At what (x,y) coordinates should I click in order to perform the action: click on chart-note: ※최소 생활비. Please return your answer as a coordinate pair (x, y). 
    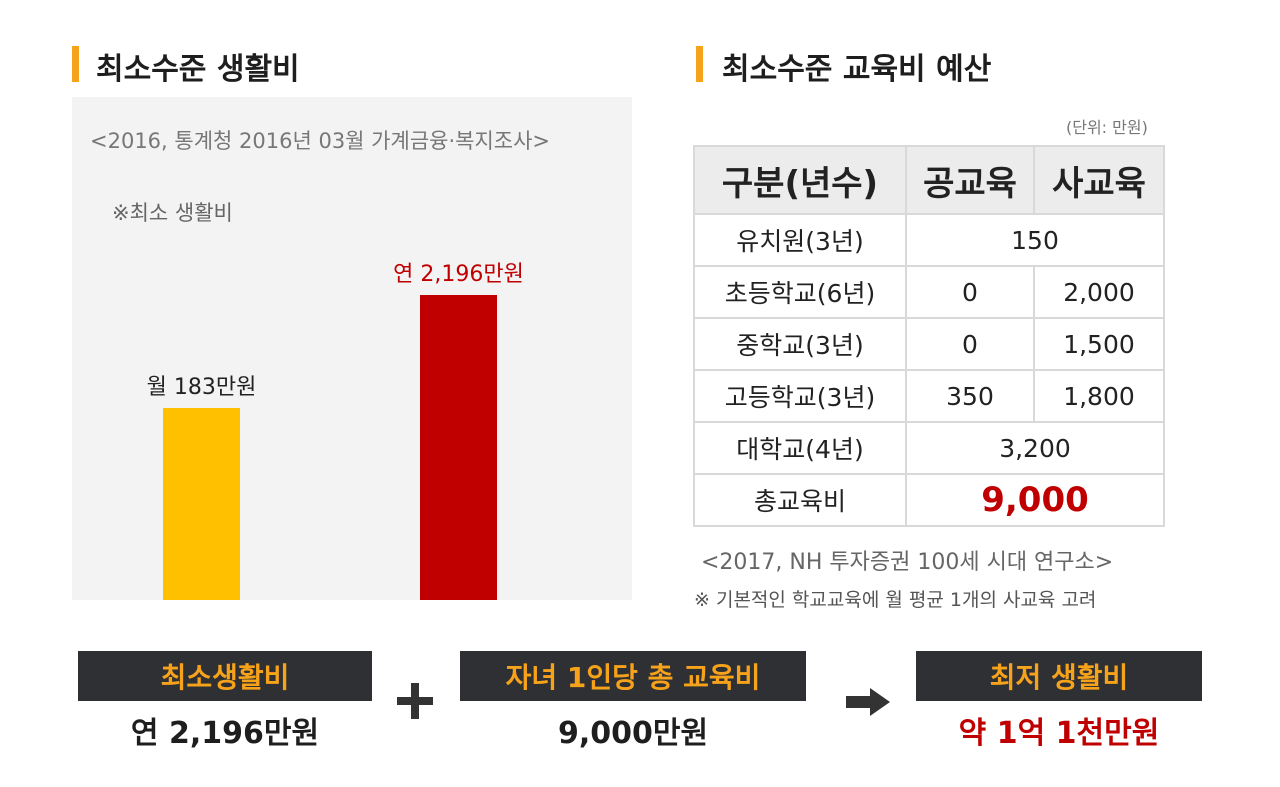
    Looking at the image, I should click on (172, 213).